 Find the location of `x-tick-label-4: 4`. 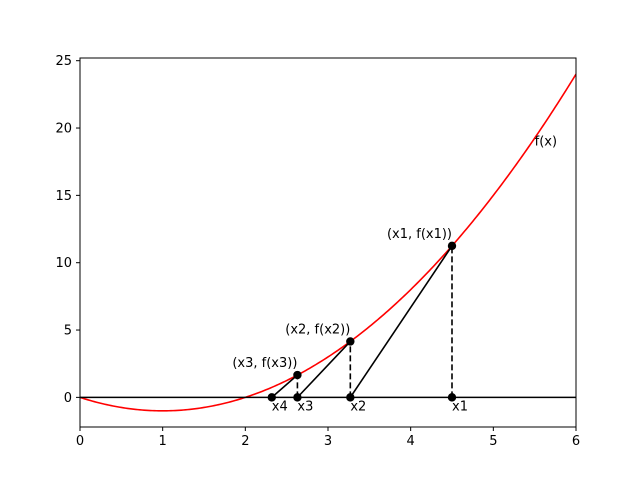

x-tick-label-4: 4 is located at coordinates (411, 441).